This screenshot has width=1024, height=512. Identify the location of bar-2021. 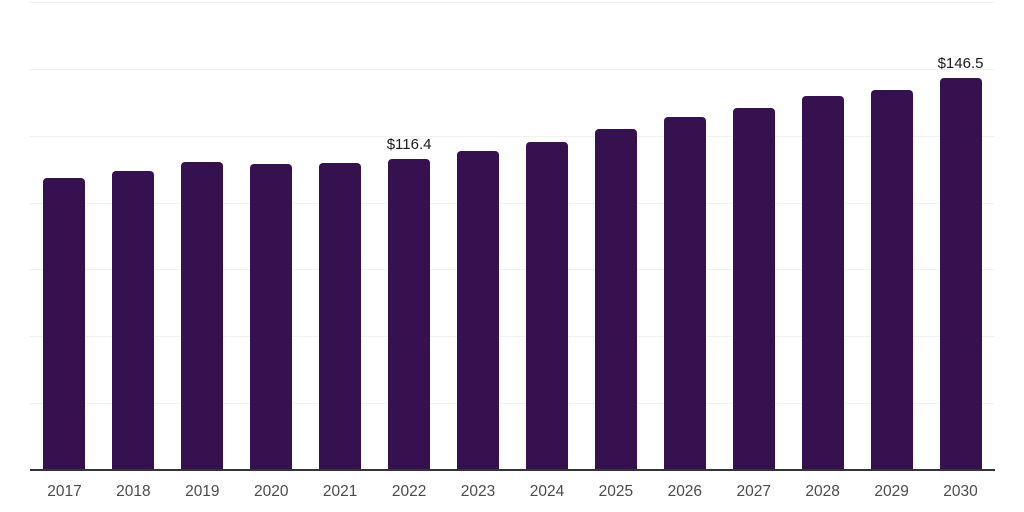
(340, 316).